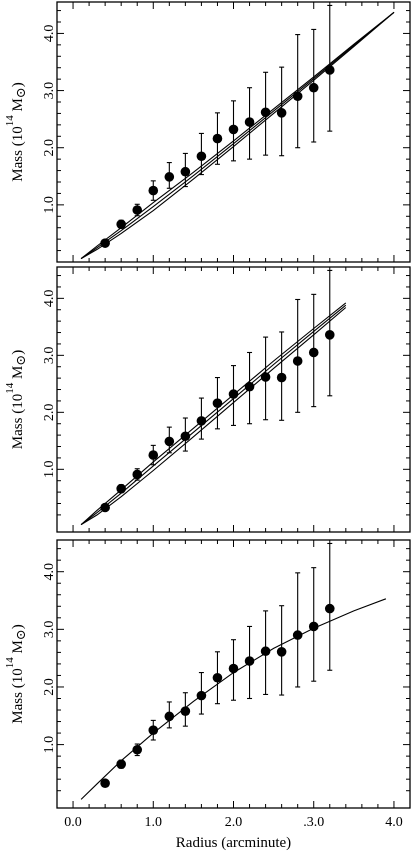 This screenshot has width=413, height=856. I want to click on x-tick-label: 0.0, so click(73, 822).